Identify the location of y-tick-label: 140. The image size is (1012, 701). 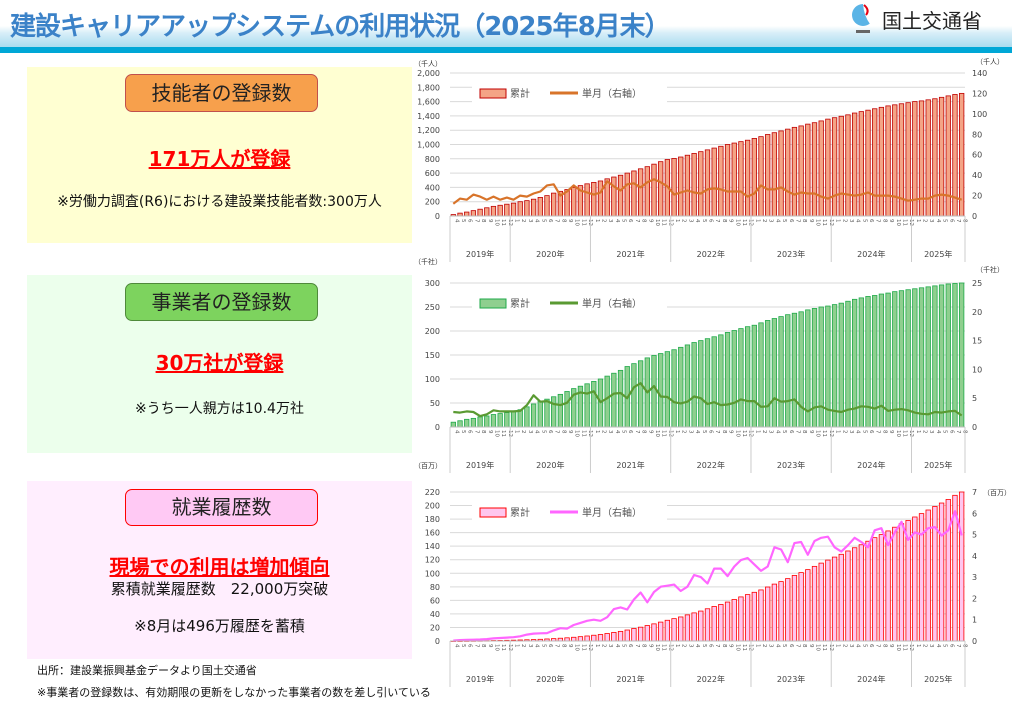
(432, 546).